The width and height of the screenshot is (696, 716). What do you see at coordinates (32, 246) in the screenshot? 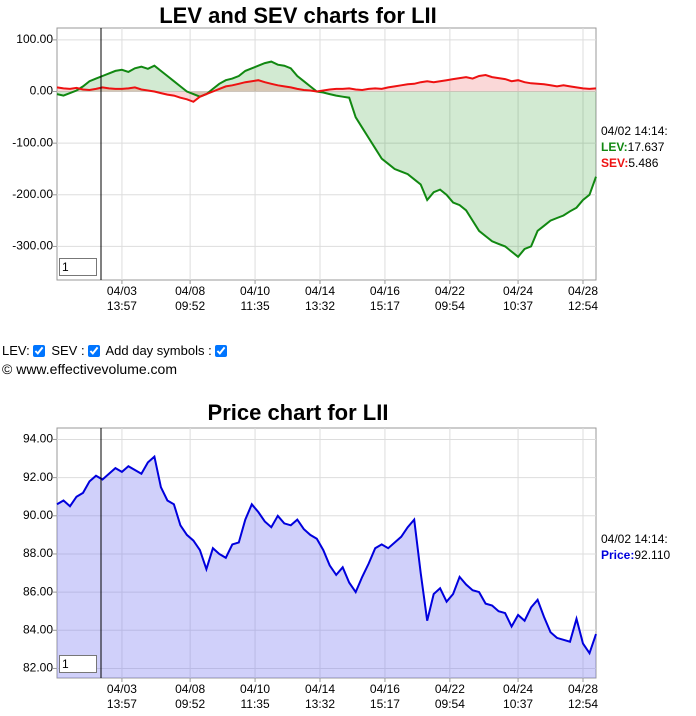
I see `y-tick-label: -300.00` at bounding box center [32, 246].